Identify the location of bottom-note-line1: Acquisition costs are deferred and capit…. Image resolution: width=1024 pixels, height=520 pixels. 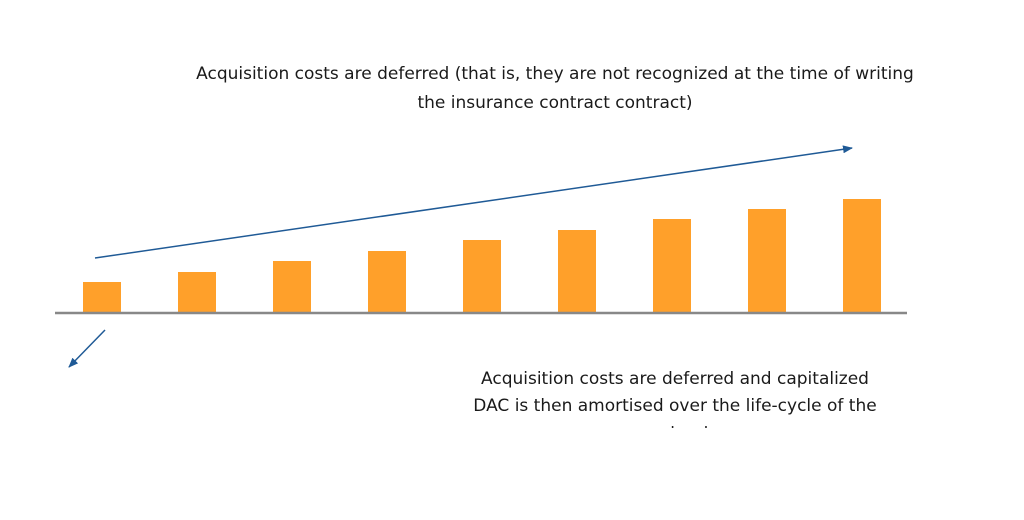
(675, 379).